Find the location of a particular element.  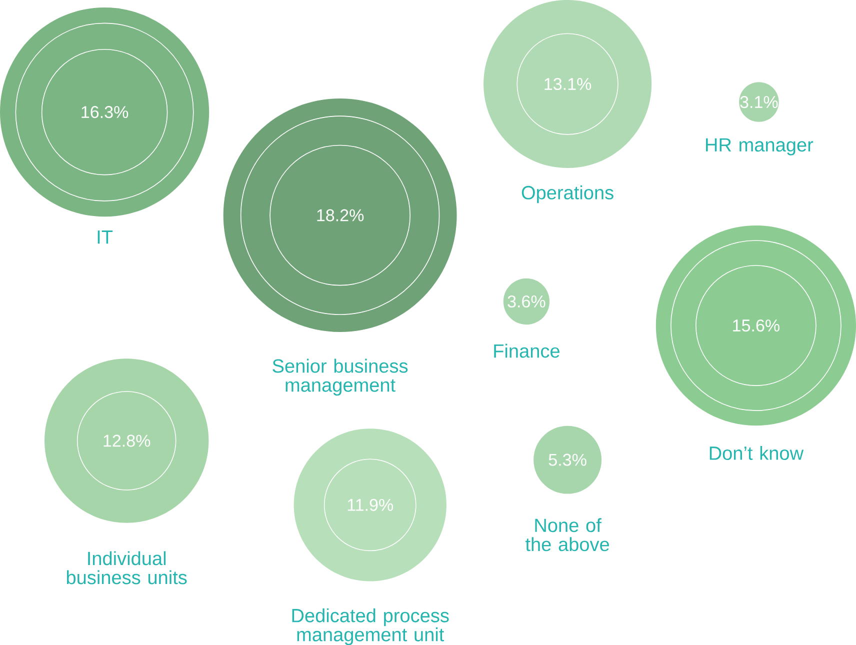

data-label: 3.1% is located at coordinates (759, 102).